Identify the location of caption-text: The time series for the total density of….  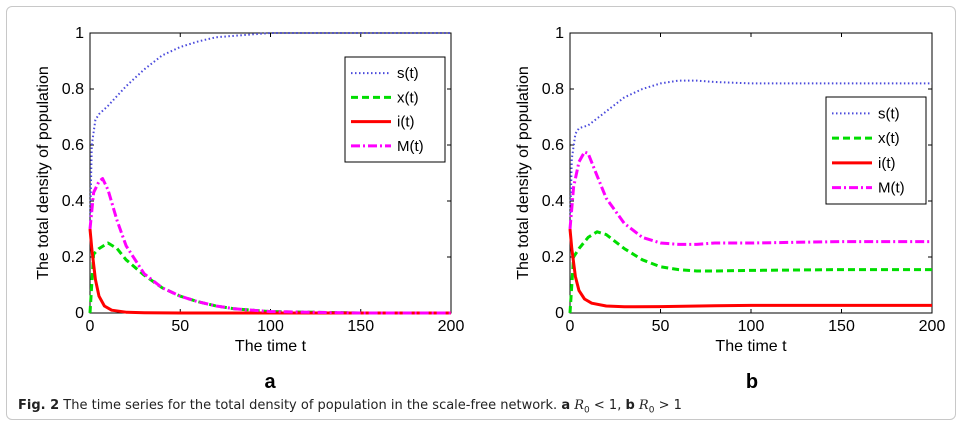
(310, 405).